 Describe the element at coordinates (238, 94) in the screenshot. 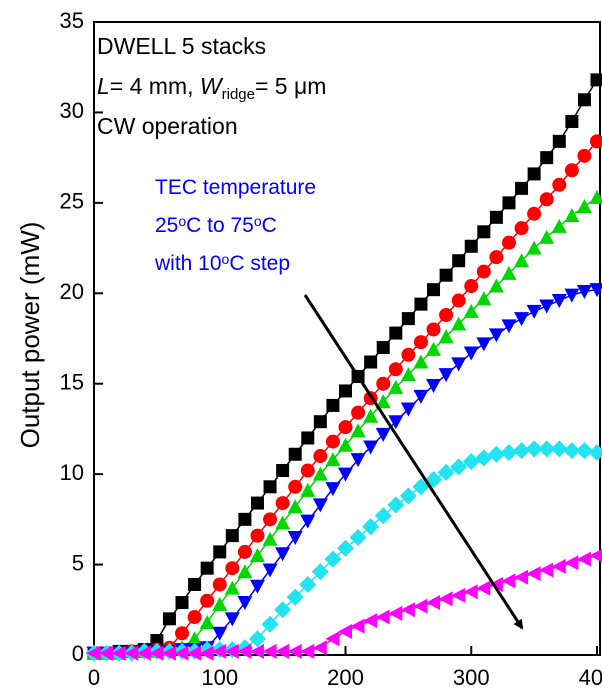

I see `annotation-part: ridge` at that location.